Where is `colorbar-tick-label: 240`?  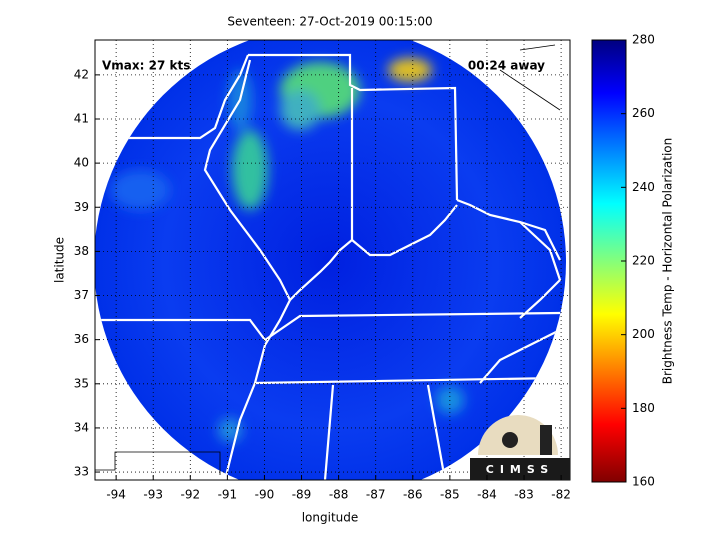
colorbar-tick-label: 240 is located at coordinates (643, 187).